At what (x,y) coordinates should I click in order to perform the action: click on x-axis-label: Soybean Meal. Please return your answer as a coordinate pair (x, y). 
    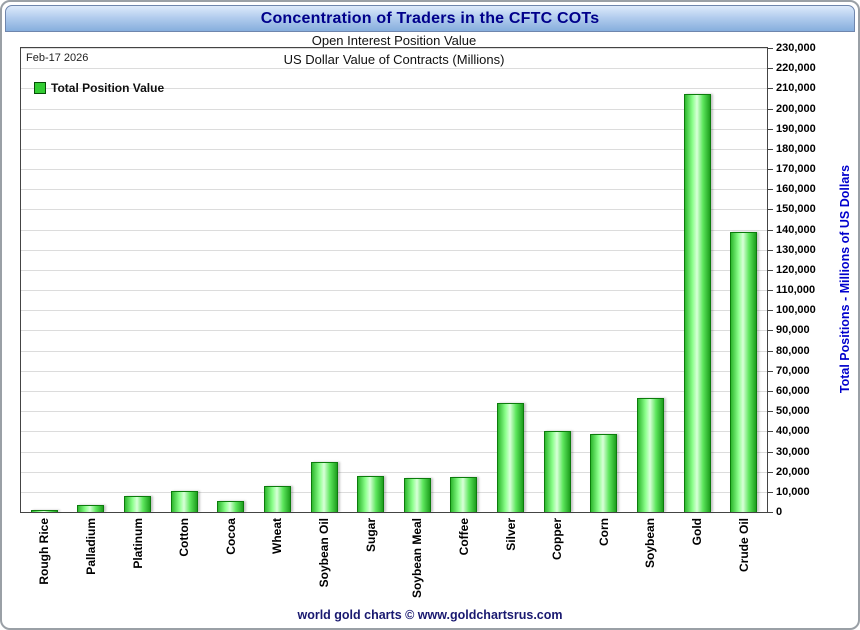
    Looking at the image, I should click on (417, 558).